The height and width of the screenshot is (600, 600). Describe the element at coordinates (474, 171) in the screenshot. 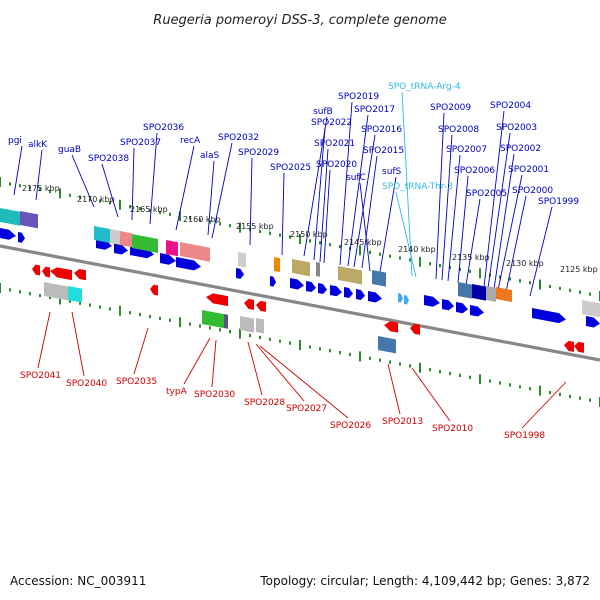

I see `gene-label-forward: SPO2006` at that location.